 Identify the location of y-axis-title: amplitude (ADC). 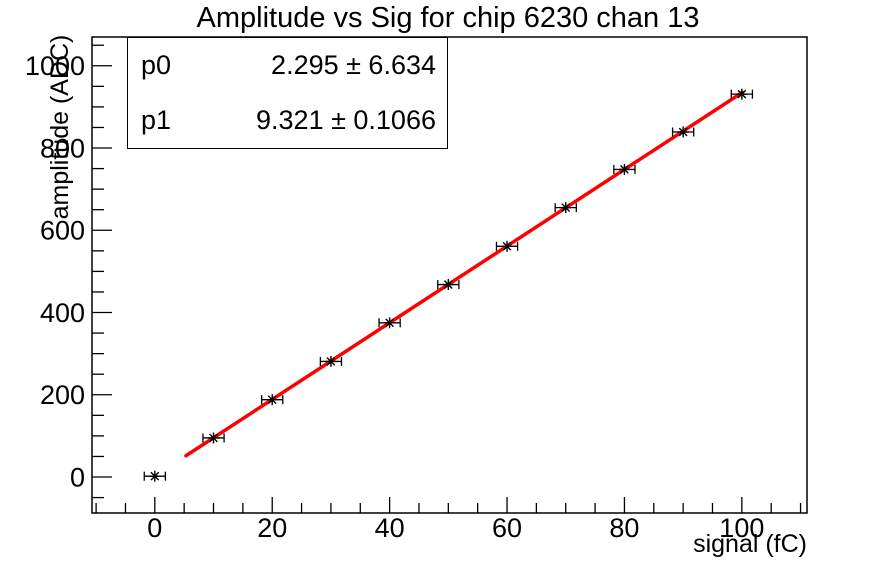
(60, 127).